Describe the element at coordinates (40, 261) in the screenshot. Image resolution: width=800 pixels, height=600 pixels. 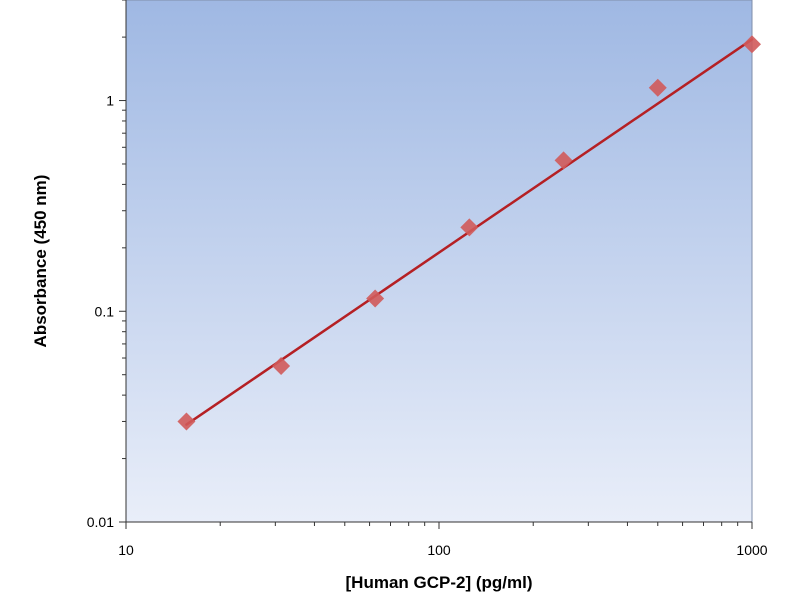
I see `y-axis-title: Absorbance (450 nm)` at that location.